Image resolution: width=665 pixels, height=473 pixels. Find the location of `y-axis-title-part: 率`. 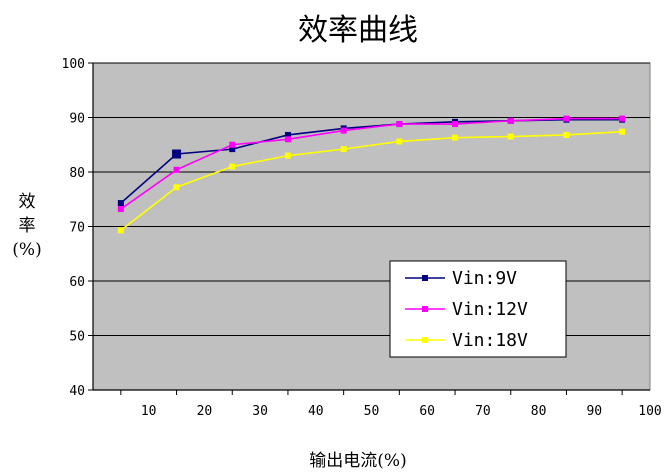

y-axis-title-part: 率 is located at coordinates (27, 226).